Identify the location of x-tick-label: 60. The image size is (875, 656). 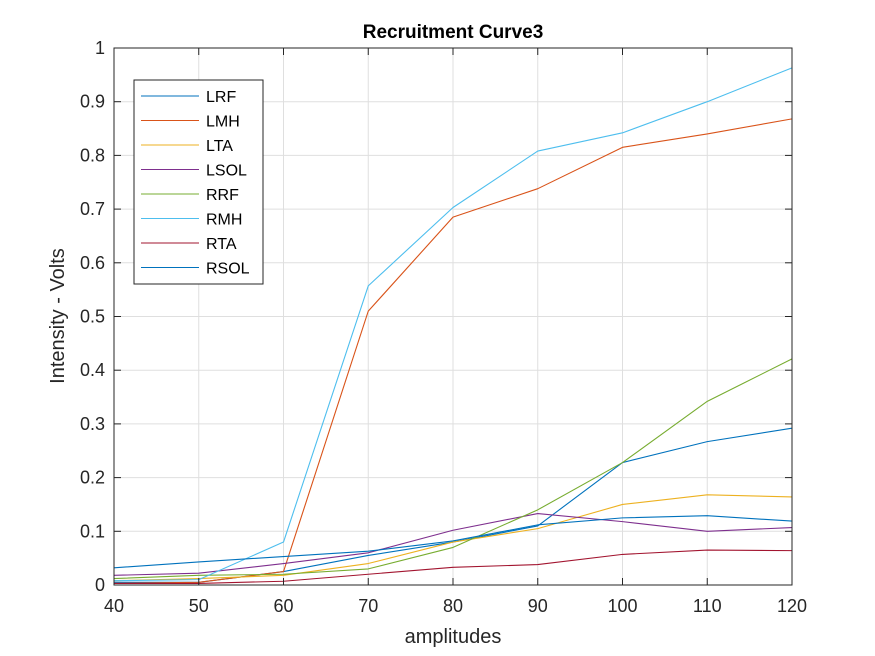
(283, 606).